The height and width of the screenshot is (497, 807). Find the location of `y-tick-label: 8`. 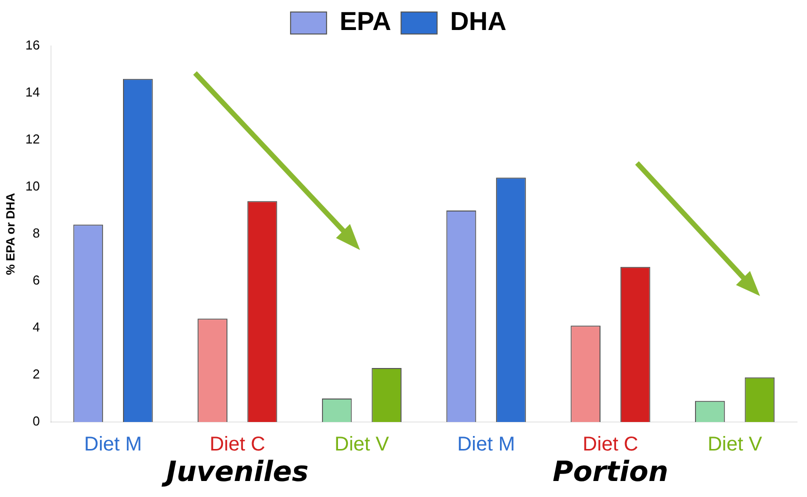

y-tick-label: 8 is located at coordinates (36, 233).